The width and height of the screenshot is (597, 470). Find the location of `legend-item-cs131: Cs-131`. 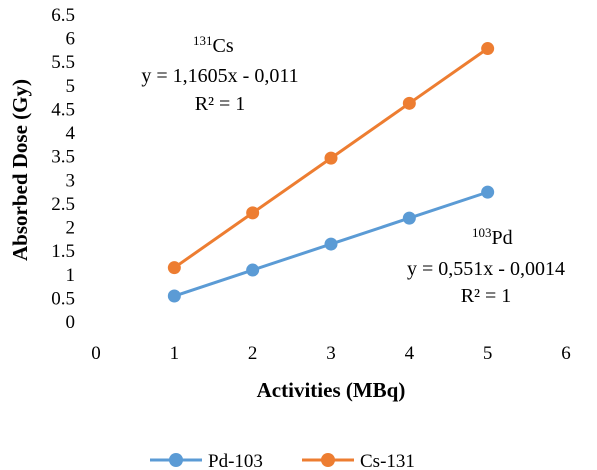

legend-item-cs131: Cs-131 is located at coordinates (358, 460).